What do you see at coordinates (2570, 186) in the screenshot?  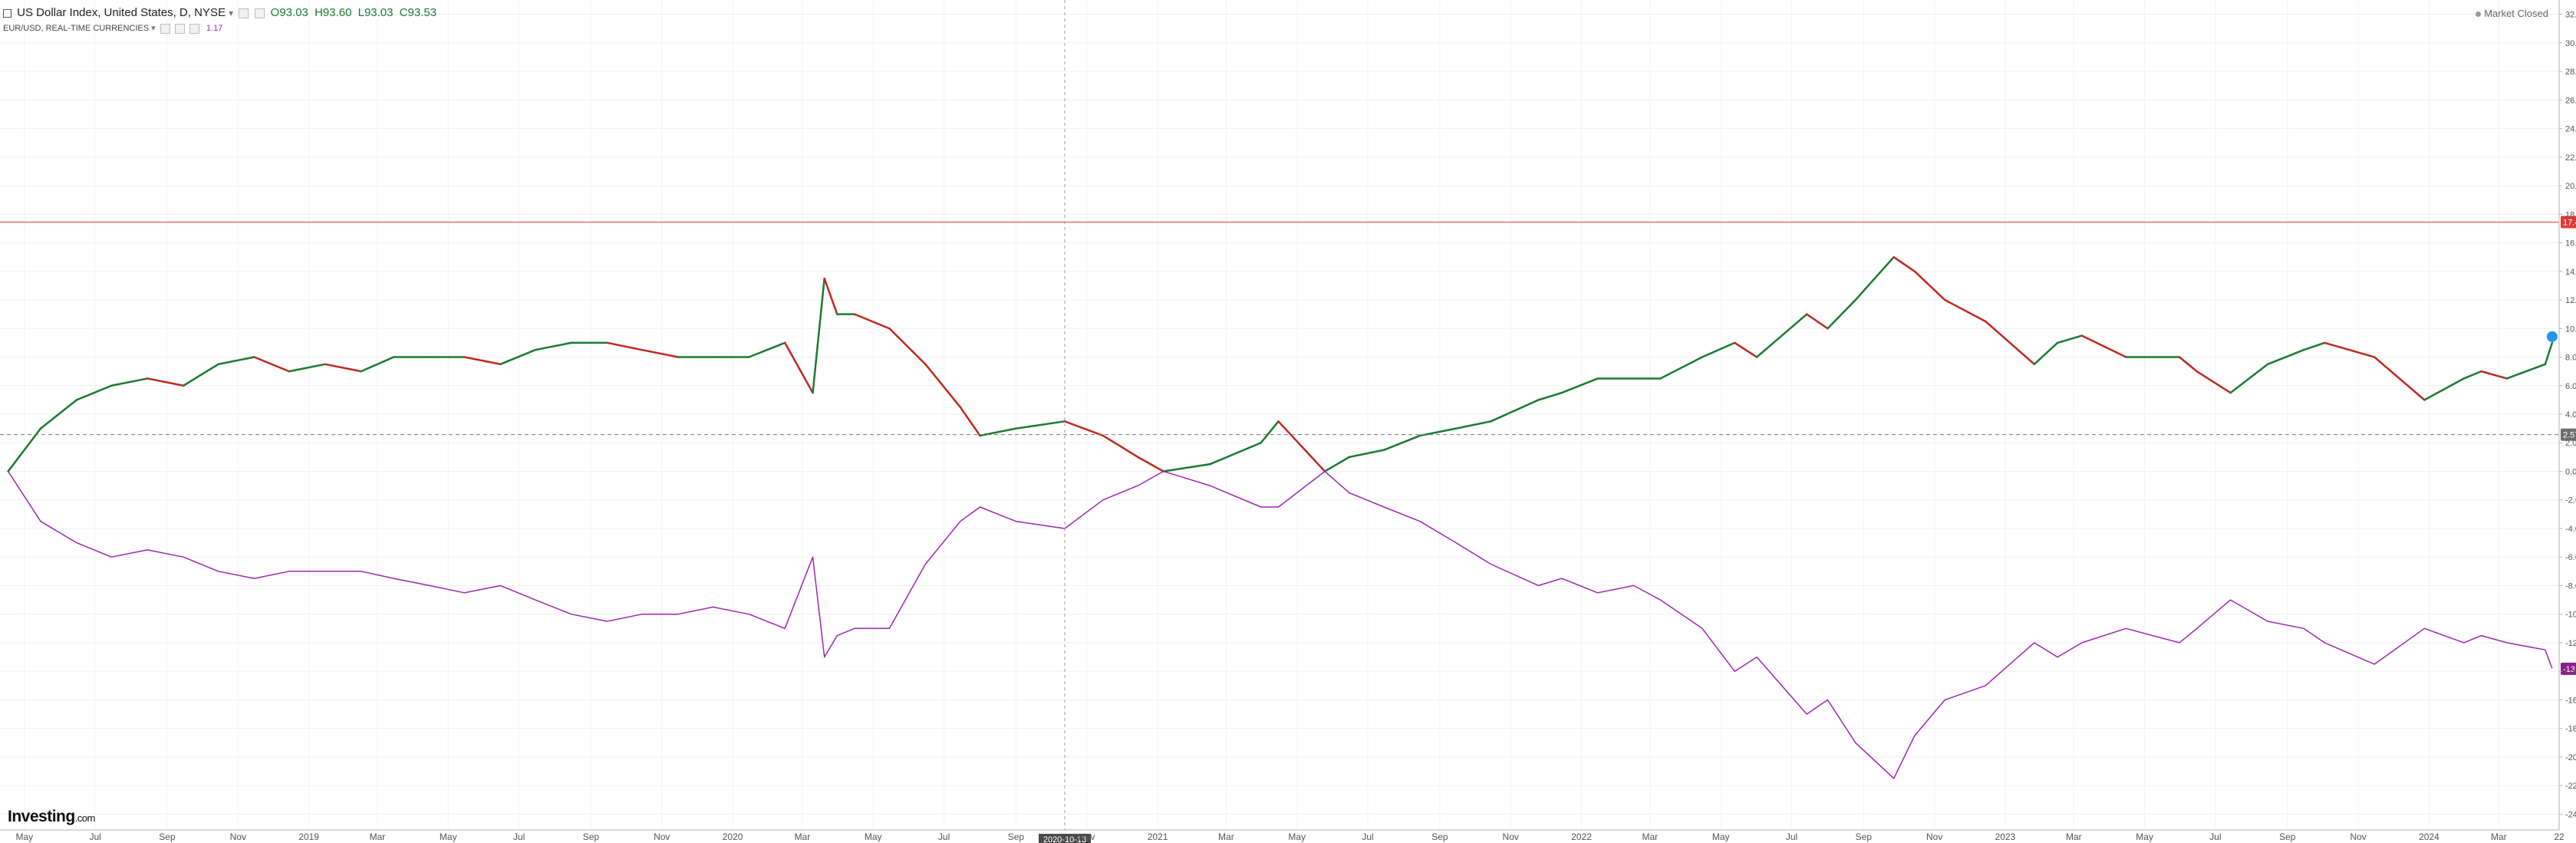 I see `y-tick-label: 20.00%` at bounding box center [2570, 186].